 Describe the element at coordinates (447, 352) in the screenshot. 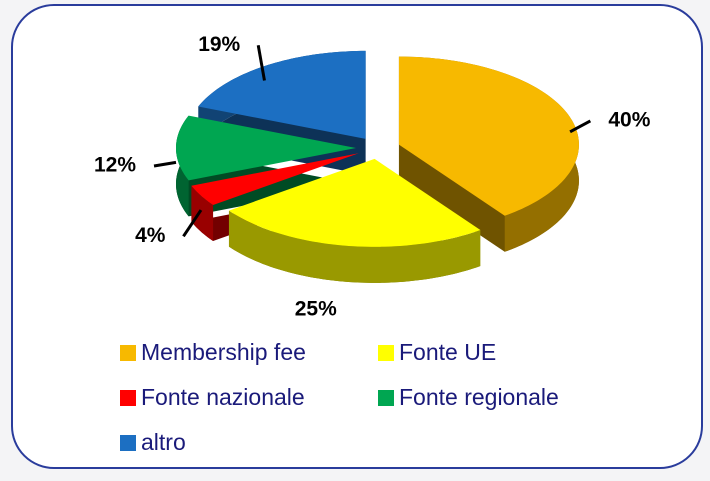

I see `legend-label: Fonte UE` at that location.